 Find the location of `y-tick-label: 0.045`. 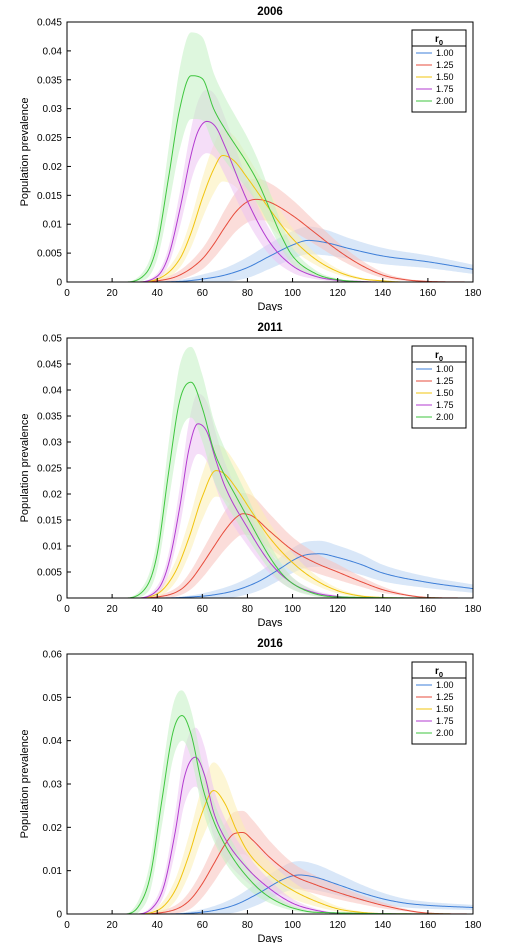

y-tick-label: 0.045 is located at coordinates (49, 365).